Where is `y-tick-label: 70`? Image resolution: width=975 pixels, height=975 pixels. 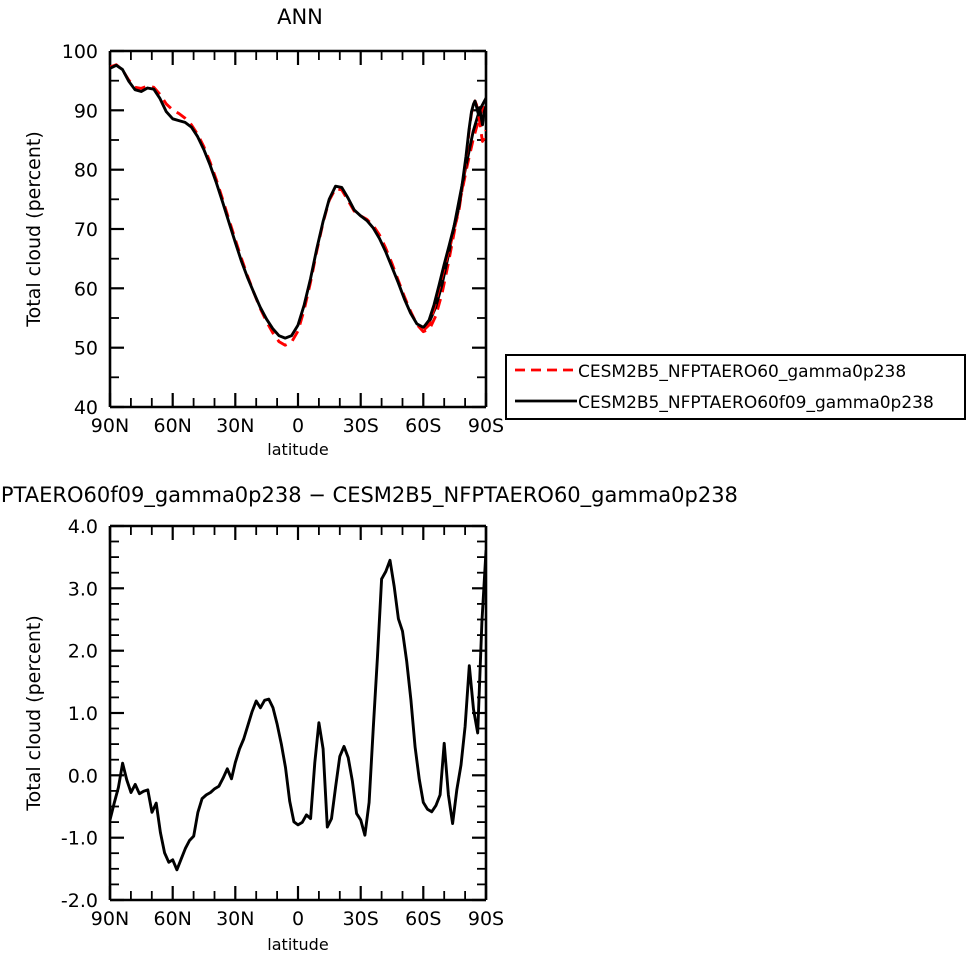
y-tick-label: 70 is located at coordinates (86, 230).